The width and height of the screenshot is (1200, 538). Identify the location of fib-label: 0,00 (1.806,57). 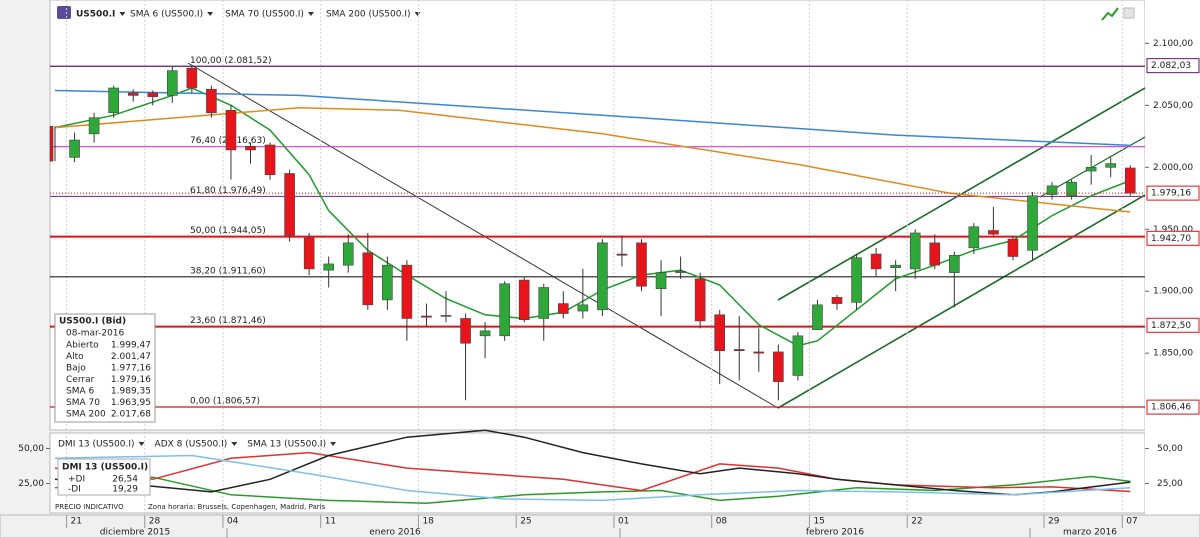
(225, 401).